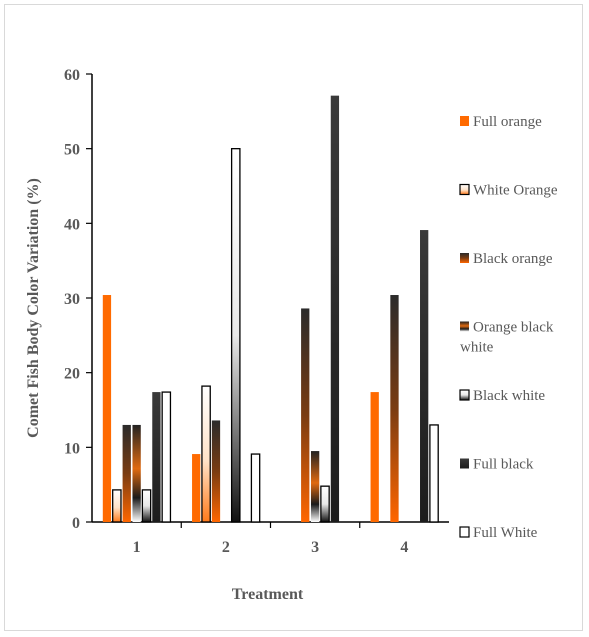 The height and width of the screenshot is (637, 589). I want to click on legend-label-line: Orange black, so click(513, 328).